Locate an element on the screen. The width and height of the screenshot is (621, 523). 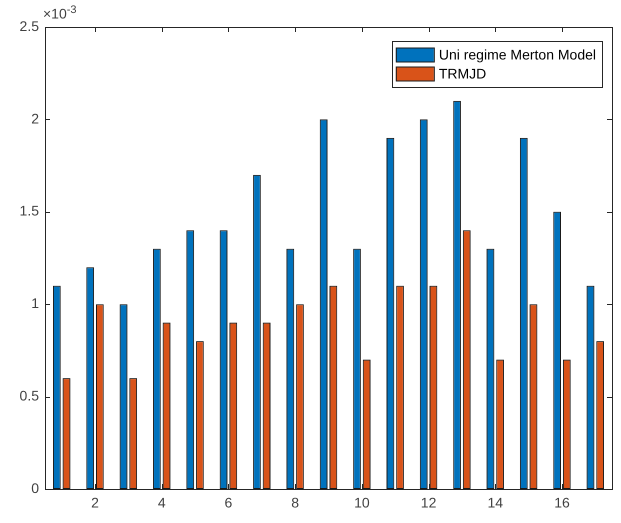
x-tick-label: 10 is located at coordinates (362, 502).